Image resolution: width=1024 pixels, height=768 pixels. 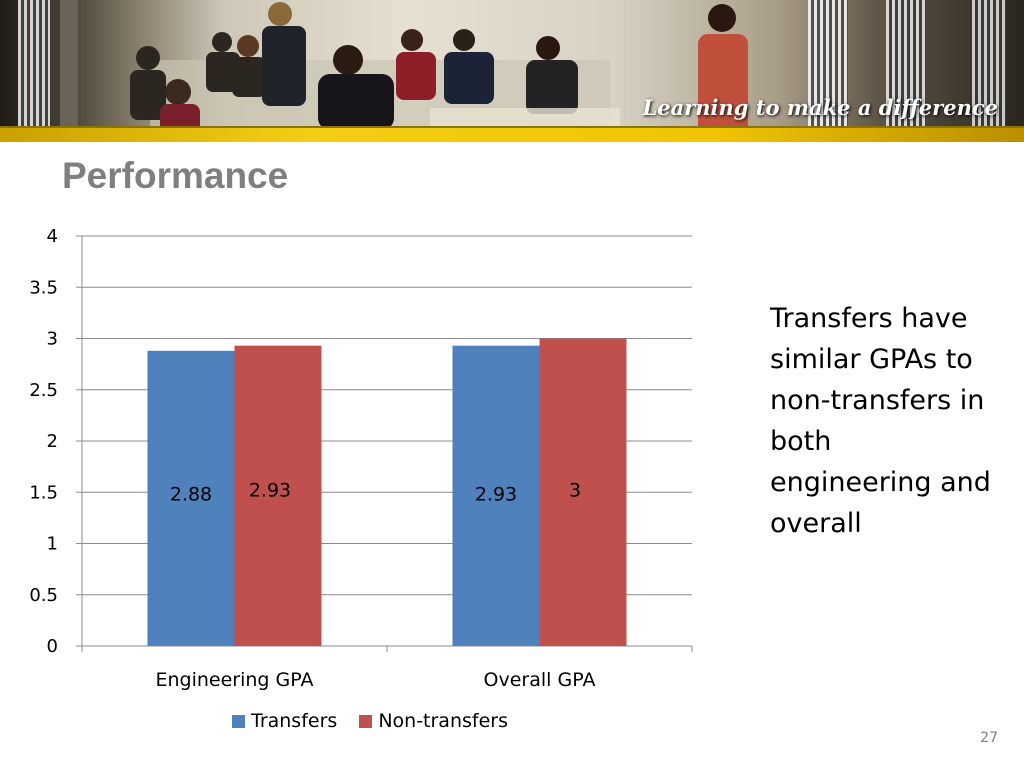 I want to click on y-tick-label: 0, so click(x=52, y=646).